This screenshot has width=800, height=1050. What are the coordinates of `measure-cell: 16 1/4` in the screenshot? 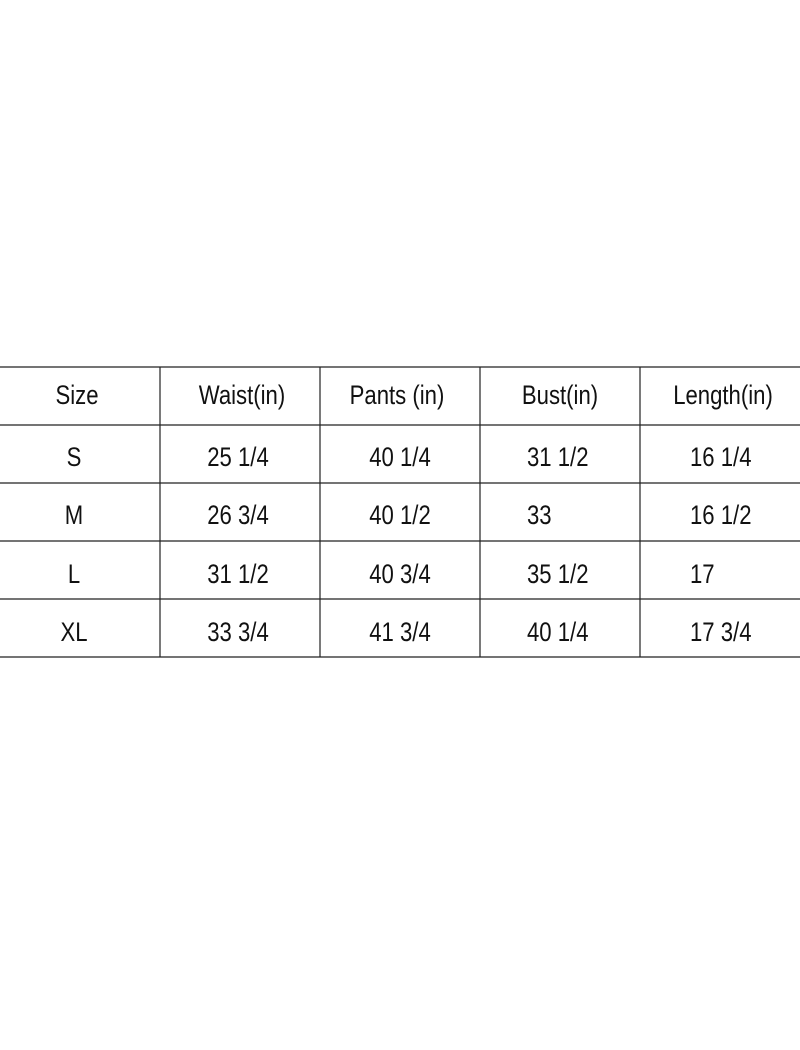 It's located at (721, 458).